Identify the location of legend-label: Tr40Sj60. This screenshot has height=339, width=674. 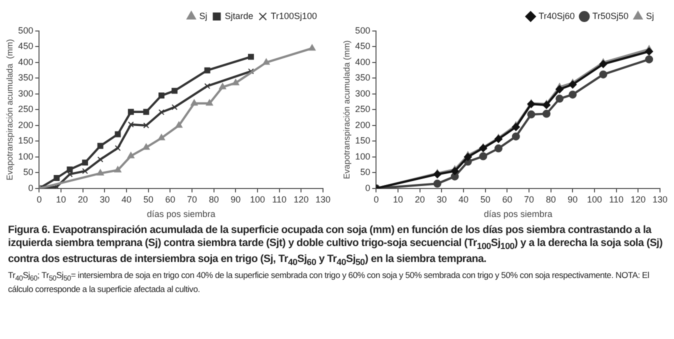
(556, 15).